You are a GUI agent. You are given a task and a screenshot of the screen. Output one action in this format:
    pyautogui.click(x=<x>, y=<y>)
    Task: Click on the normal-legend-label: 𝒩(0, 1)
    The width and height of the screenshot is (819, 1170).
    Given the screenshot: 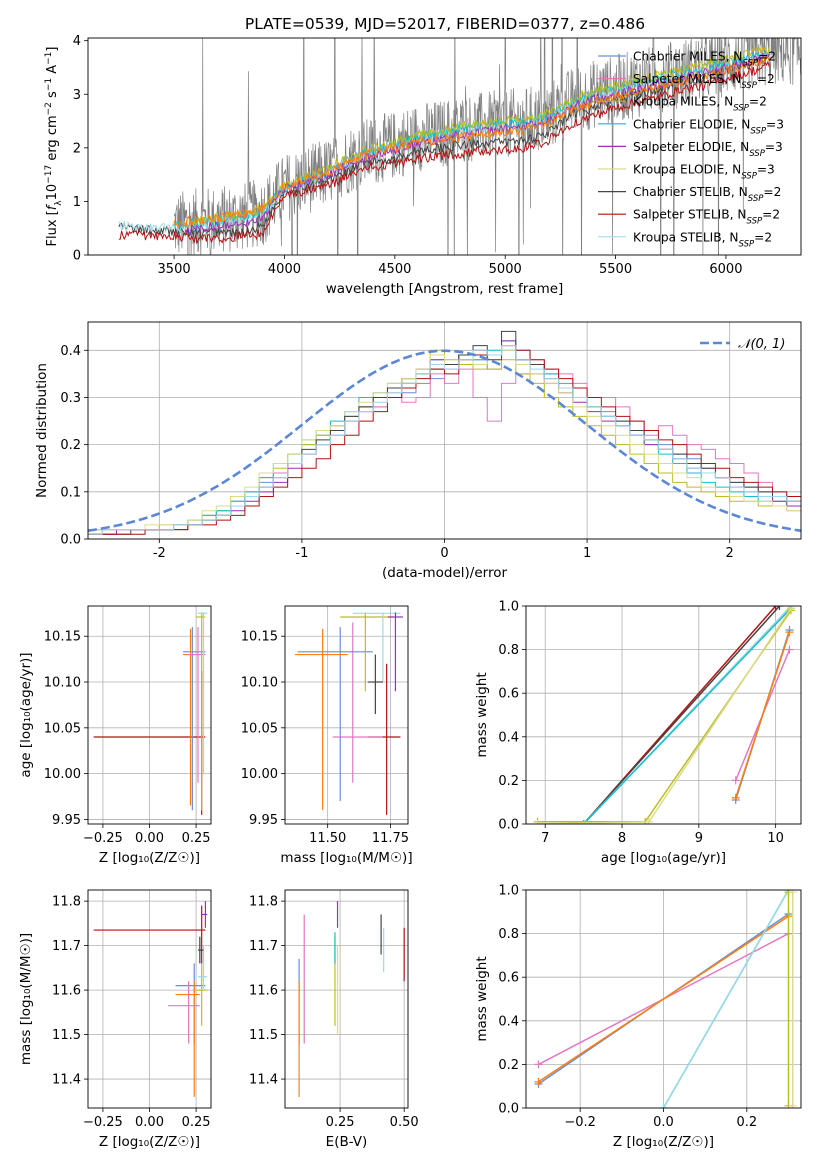 What is the action you would take?
    pyautogui.click(x=761, y=344)
    